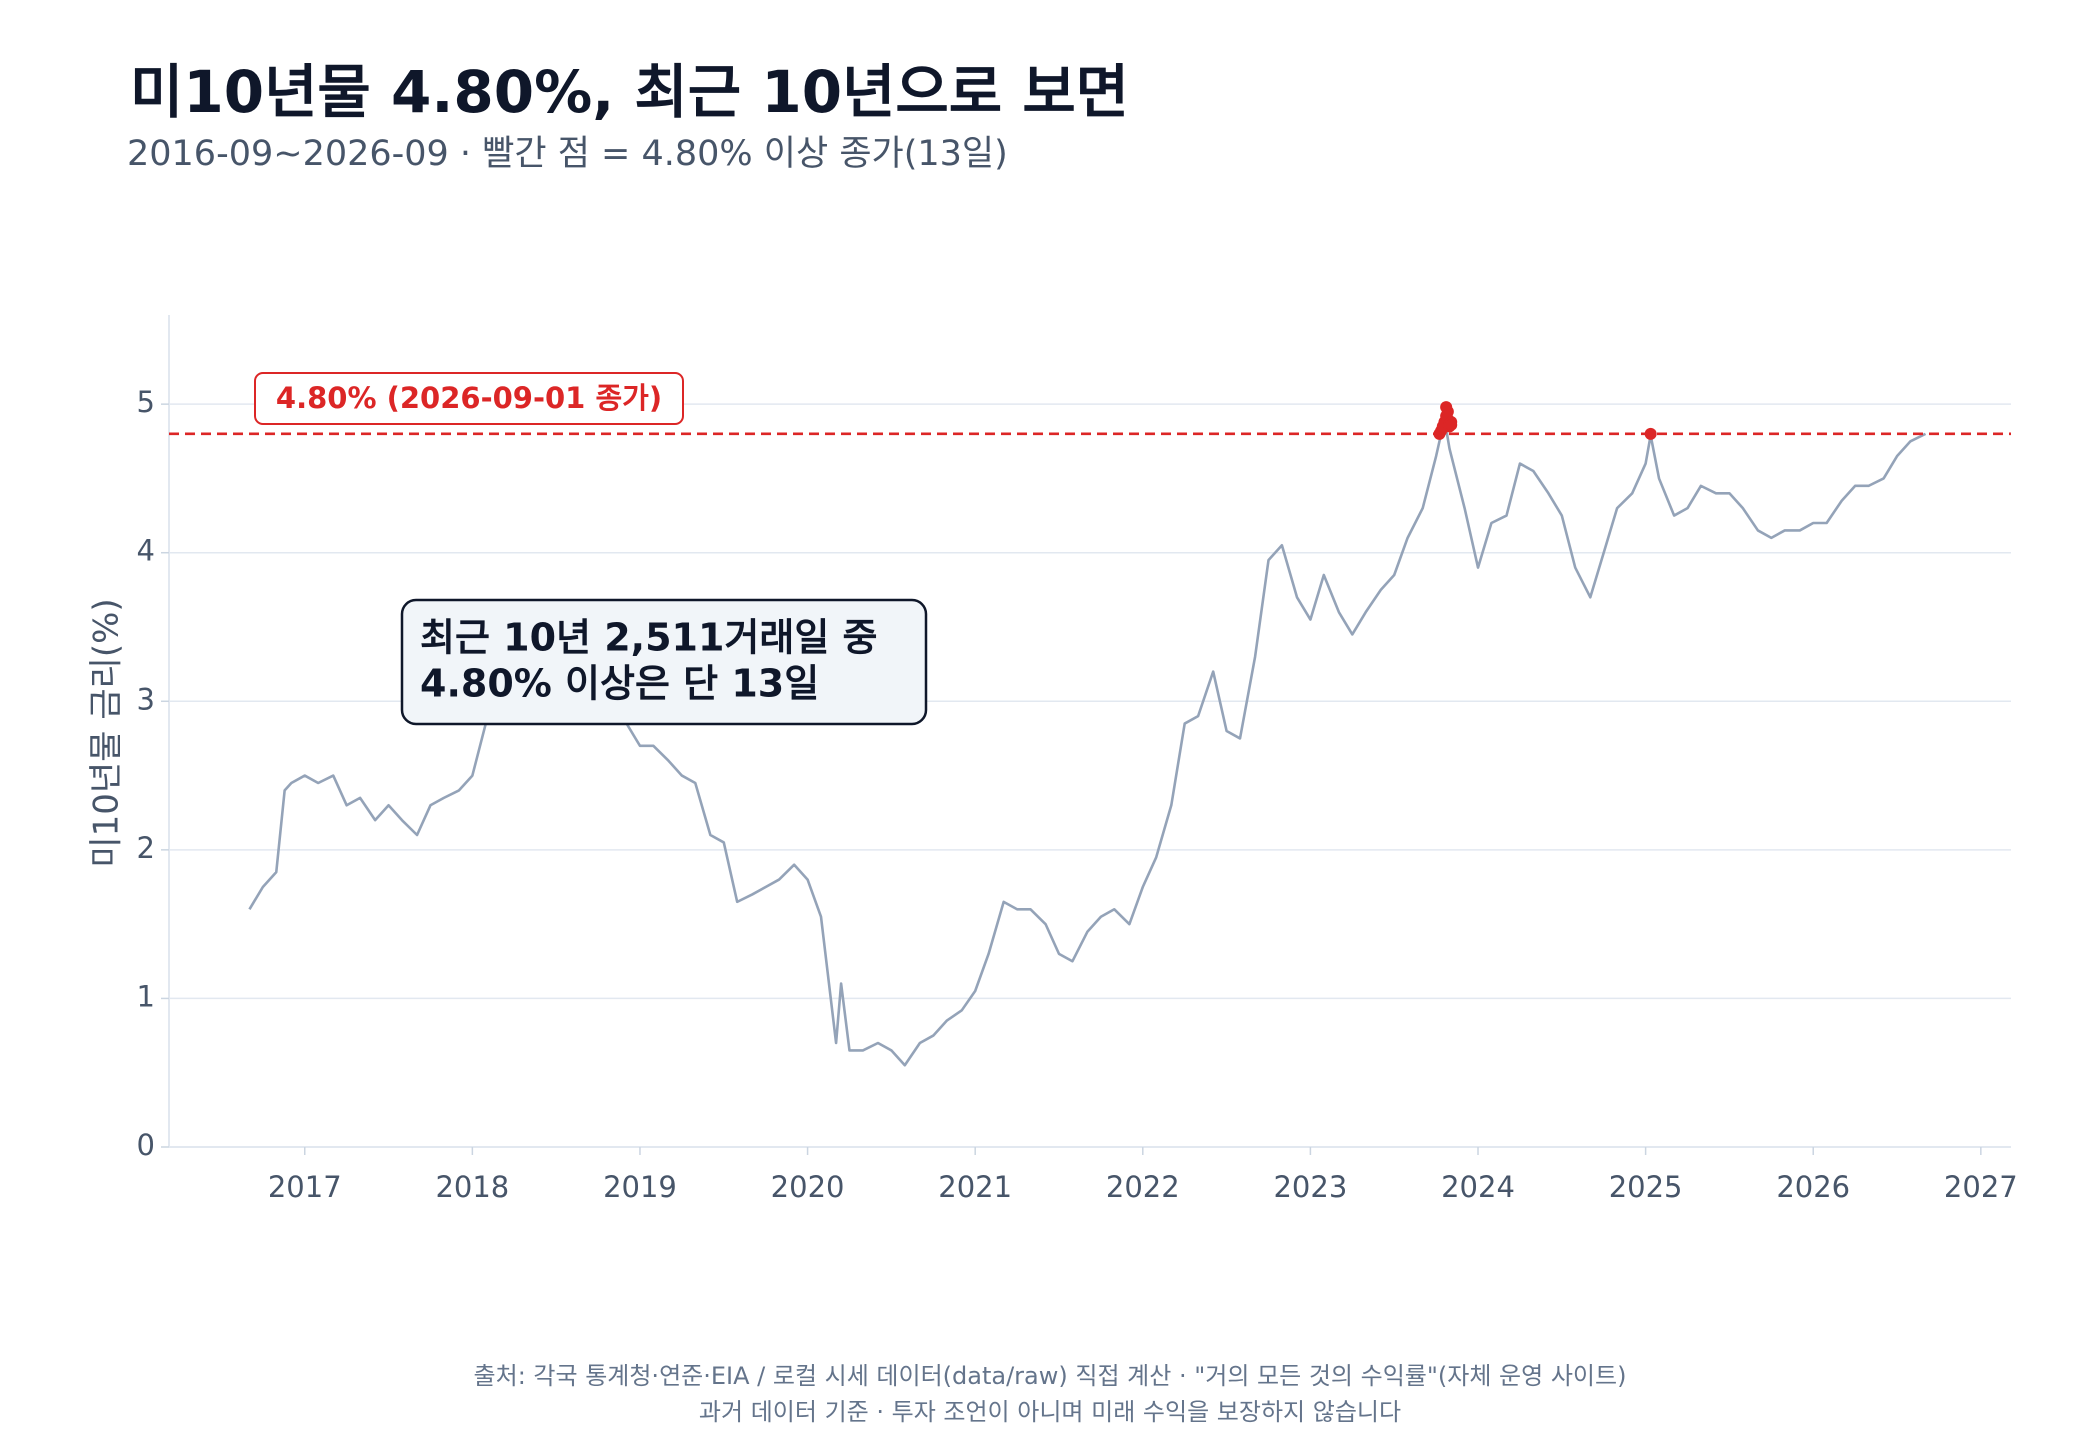 The image size is (2100, 1440). Describe the element at coordinates (975, 1187) in the screenshot. I see `x-tick-label: 2021` at that location.